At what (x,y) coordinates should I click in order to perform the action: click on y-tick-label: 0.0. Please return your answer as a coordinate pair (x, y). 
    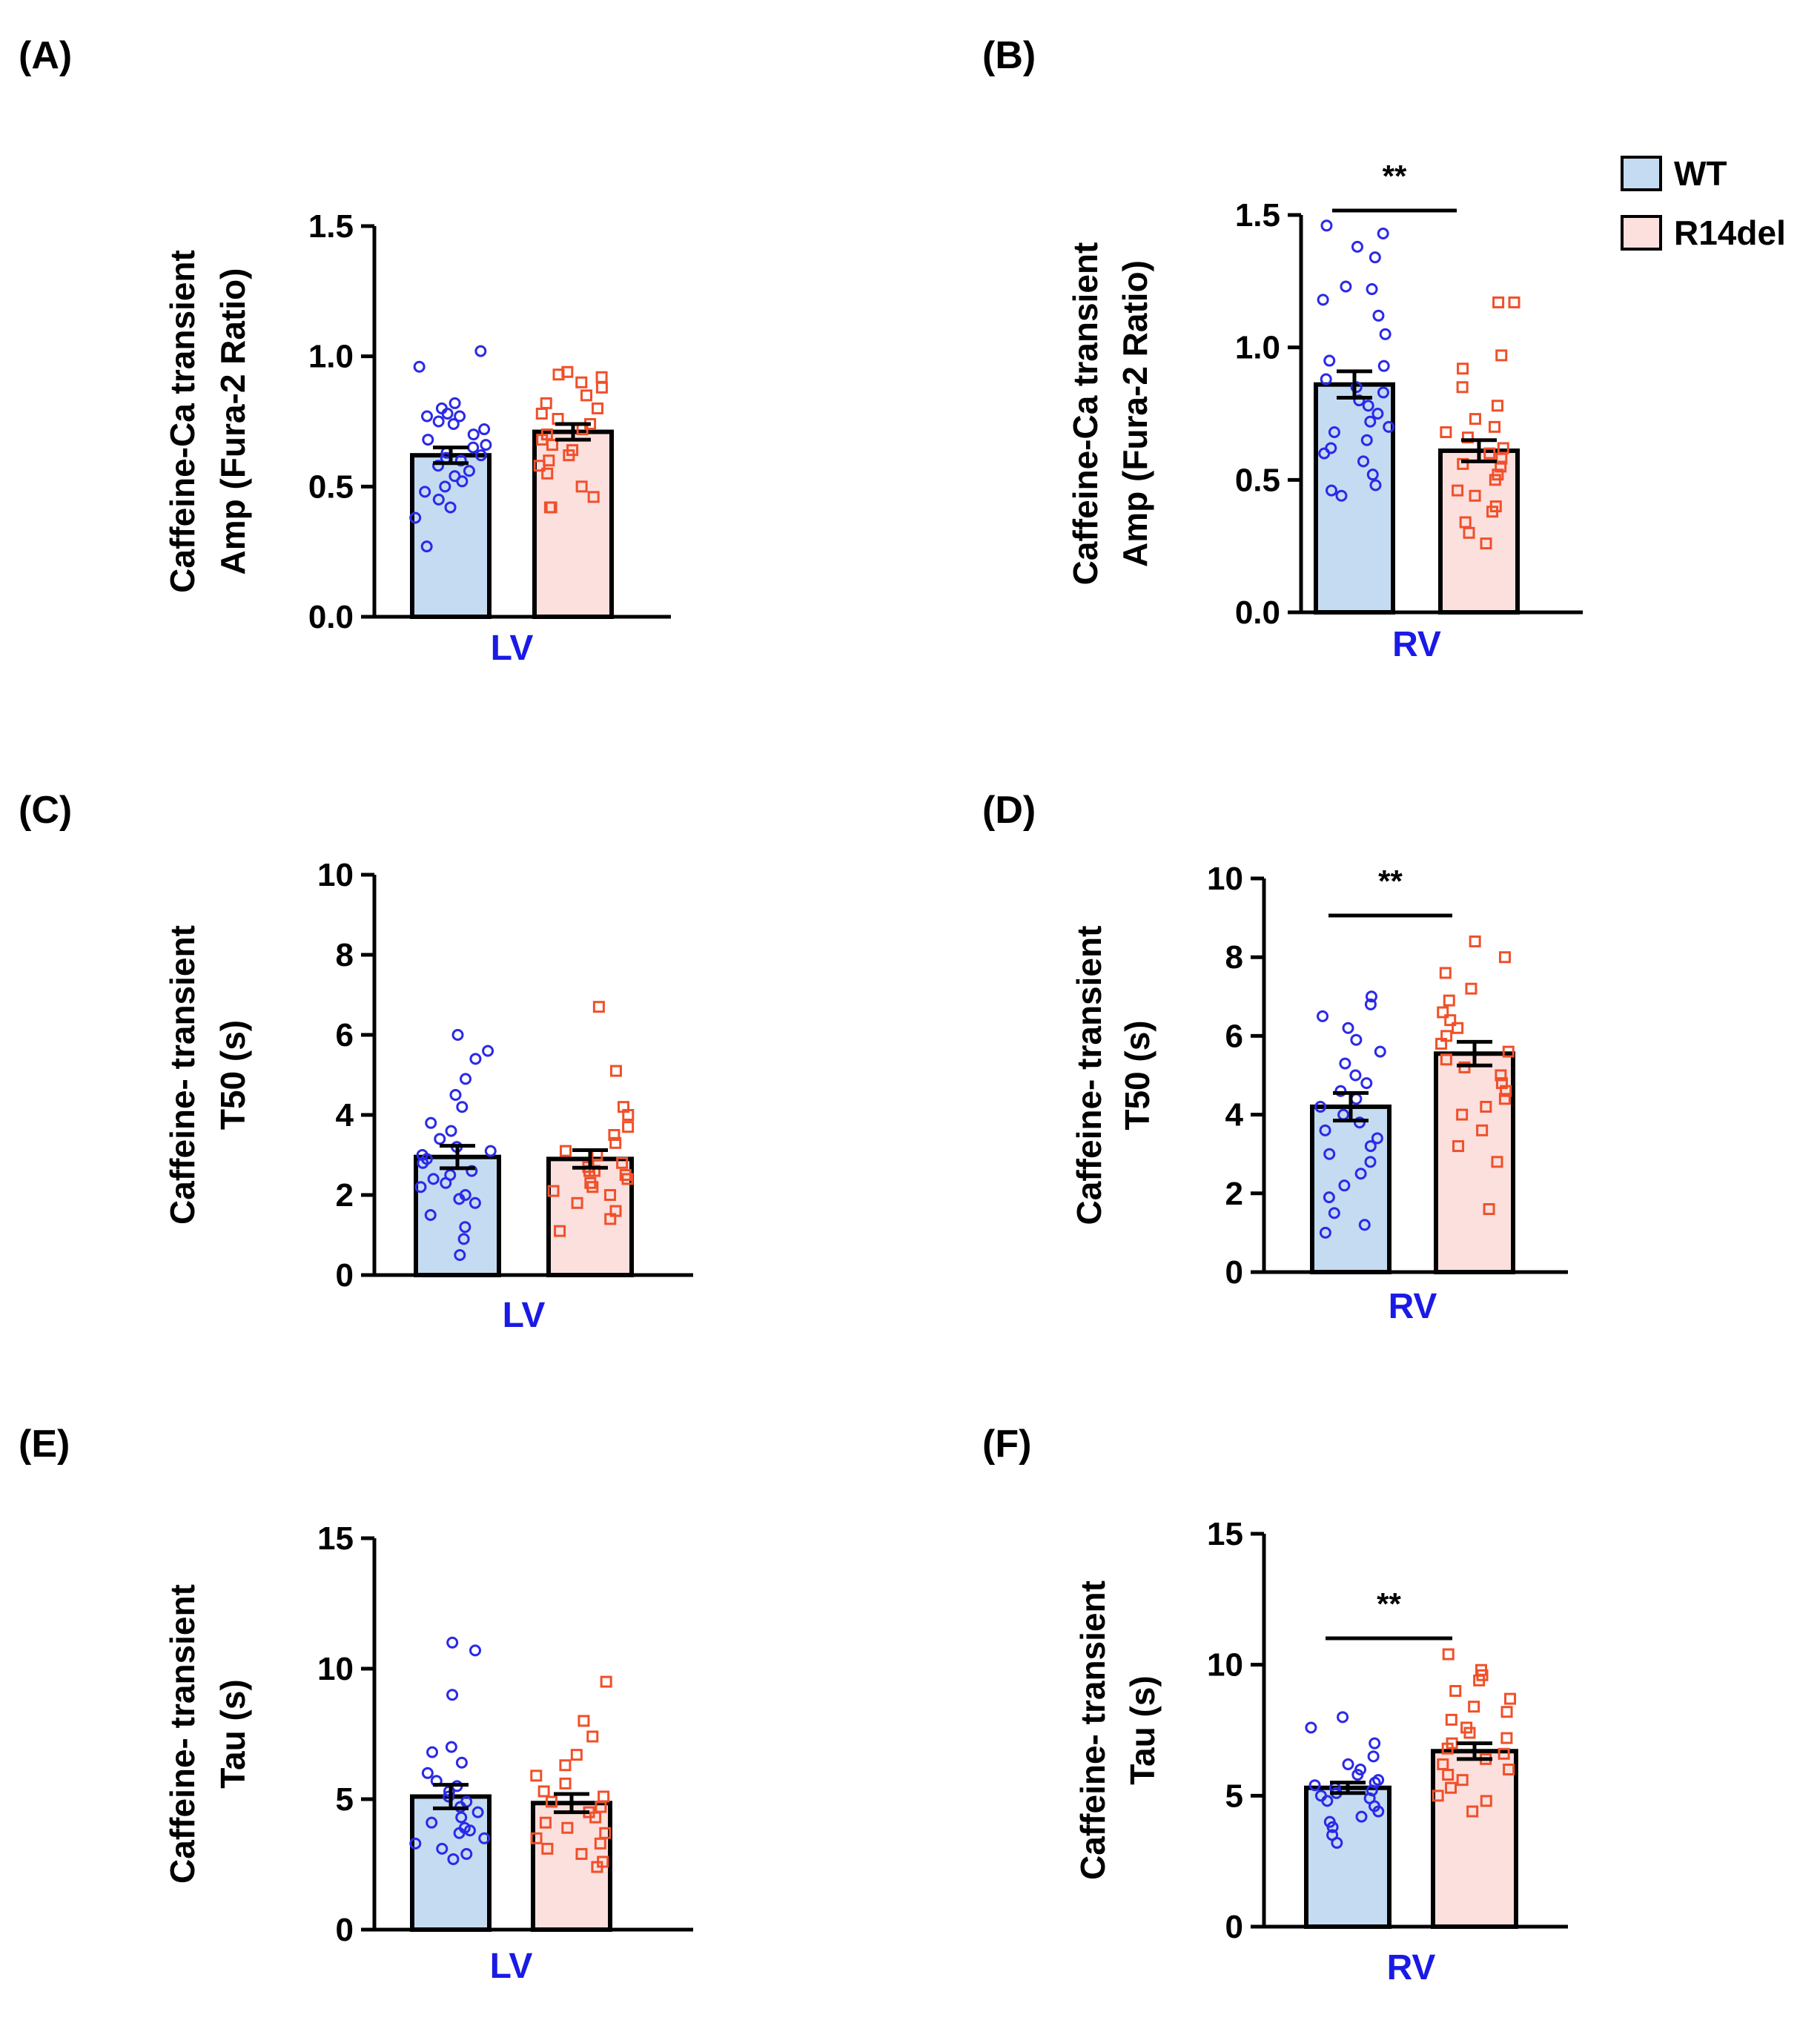
    Looking at the image, I should click on (331, 617).